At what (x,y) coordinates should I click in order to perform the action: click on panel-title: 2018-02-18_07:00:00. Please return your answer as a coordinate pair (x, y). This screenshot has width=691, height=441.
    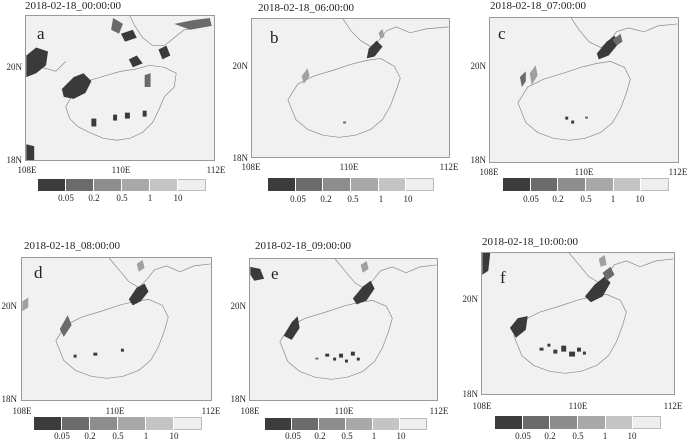
    Looking at the image, I should click on (538, 6).